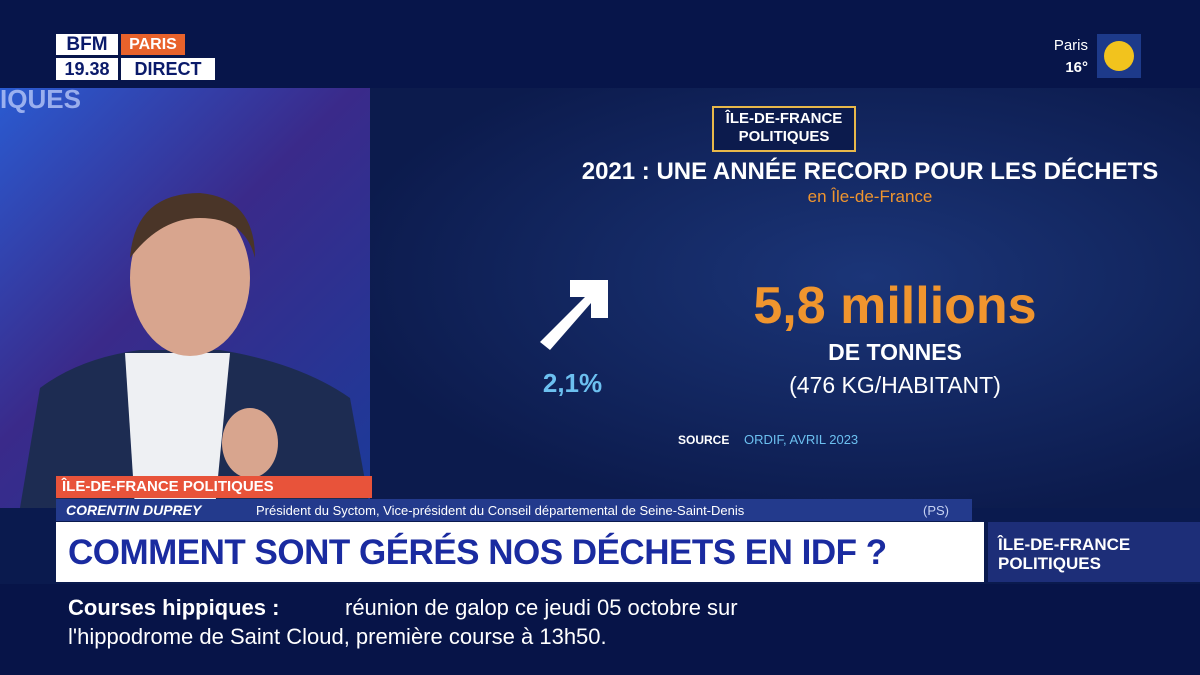 This screenshot has height=675, width=1200. What do you see at coordinates (177, 430) in the screenshot?
I see `shirt` at bounding box center [177, 430].